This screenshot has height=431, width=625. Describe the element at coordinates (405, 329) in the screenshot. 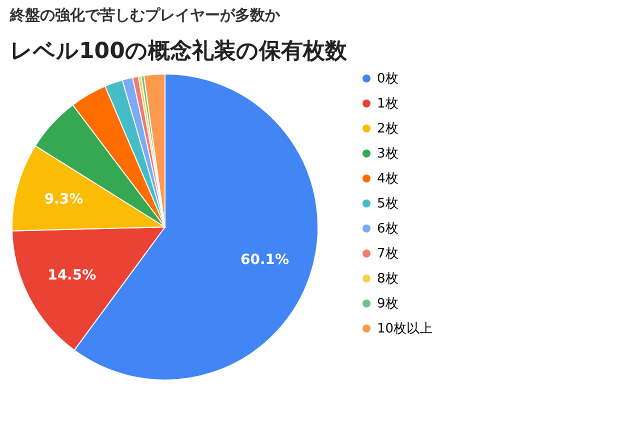

I see `legend-label: 10枚以上` at that location.